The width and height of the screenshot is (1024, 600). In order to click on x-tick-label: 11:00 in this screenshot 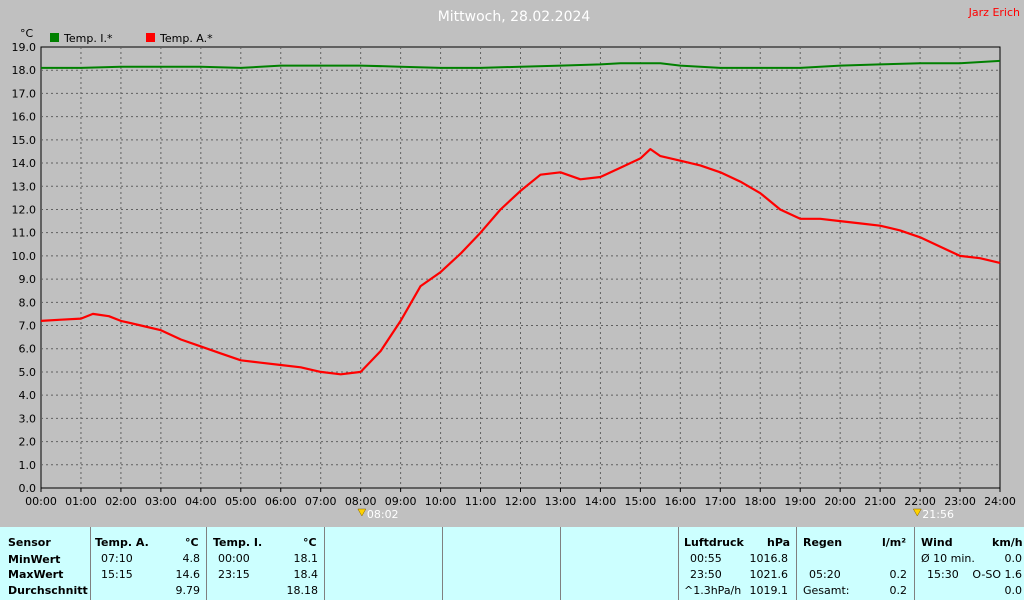, I will do `click(481, 501)`.